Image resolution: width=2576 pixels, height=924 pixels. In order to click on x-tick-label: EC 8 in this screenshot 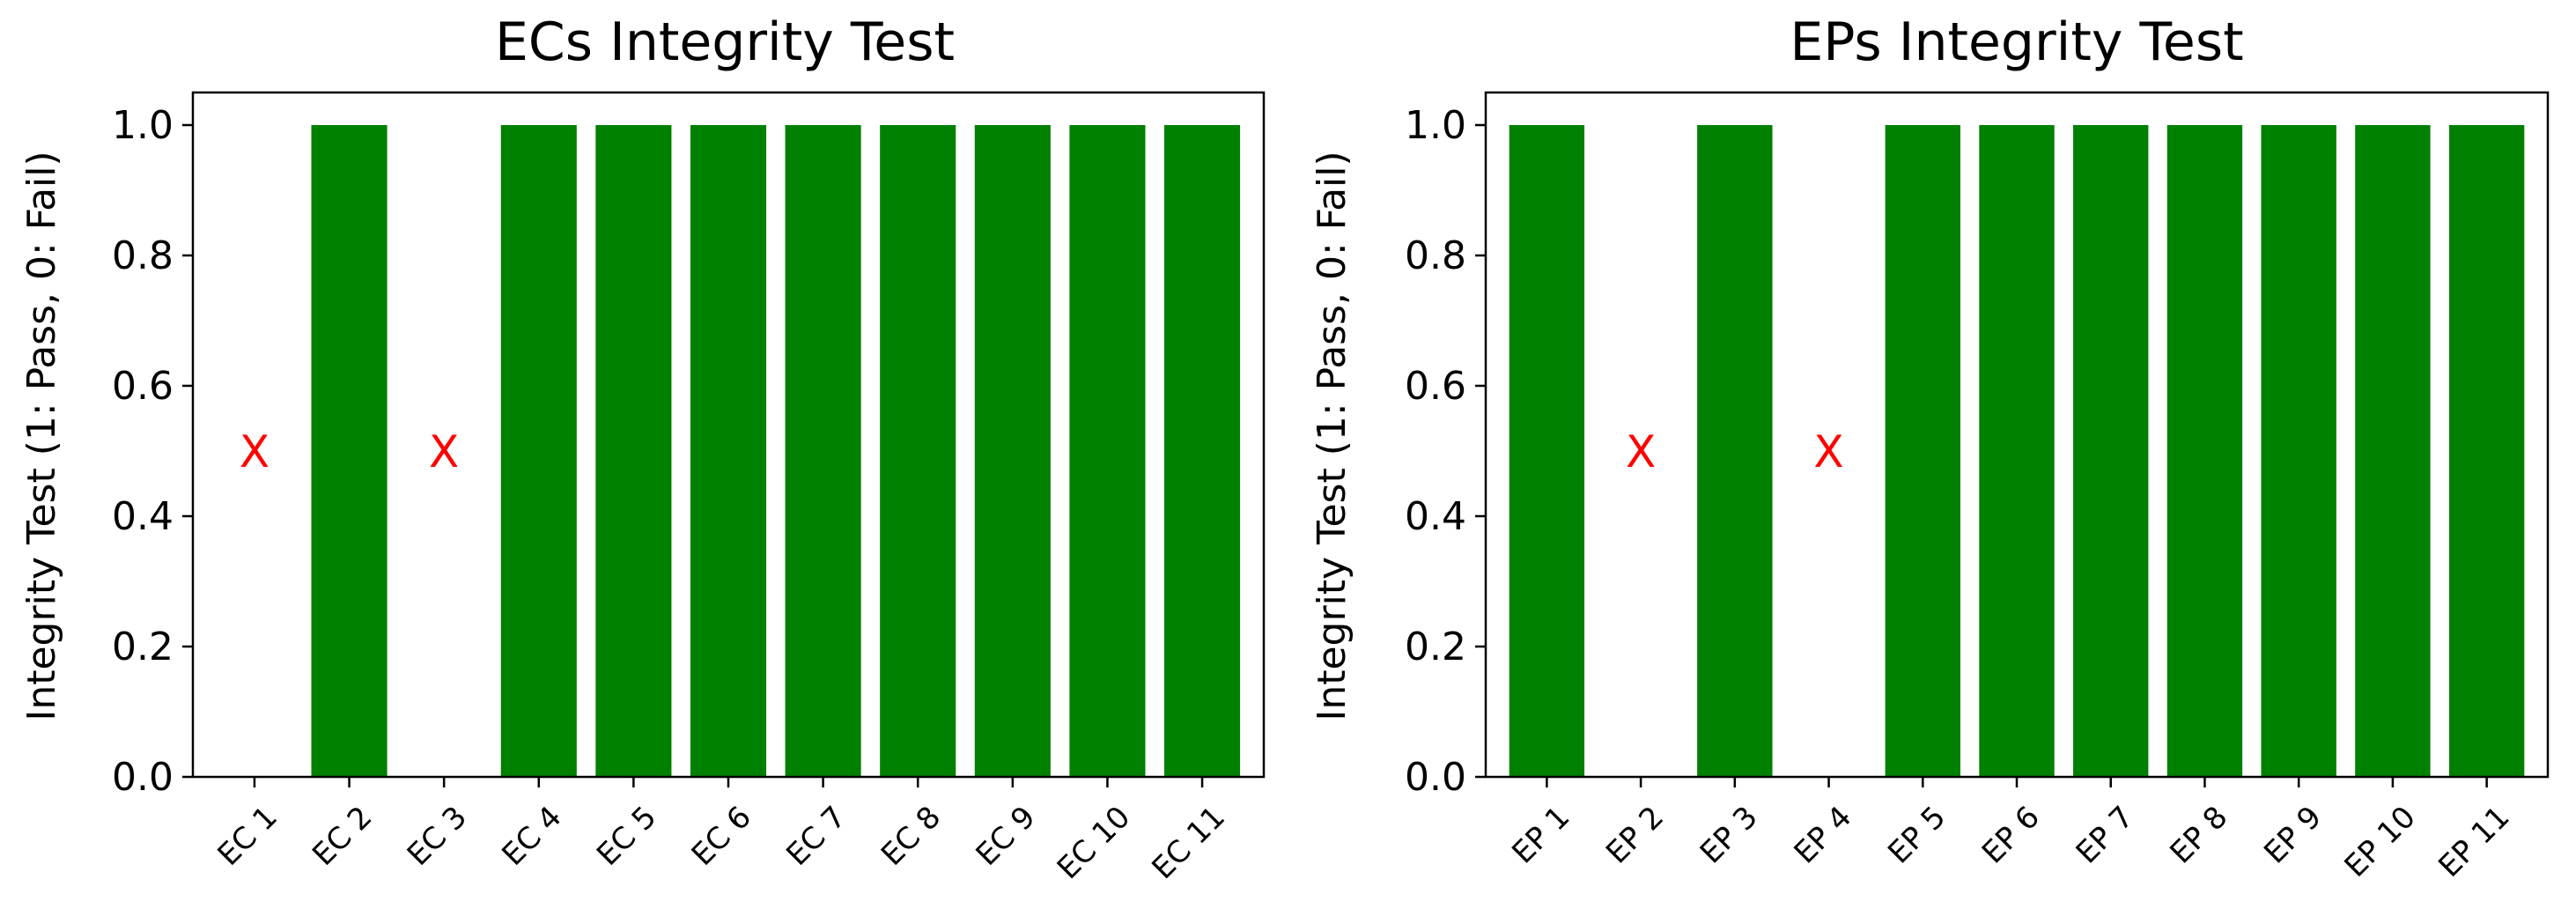, I will do `click(911, 836)`.